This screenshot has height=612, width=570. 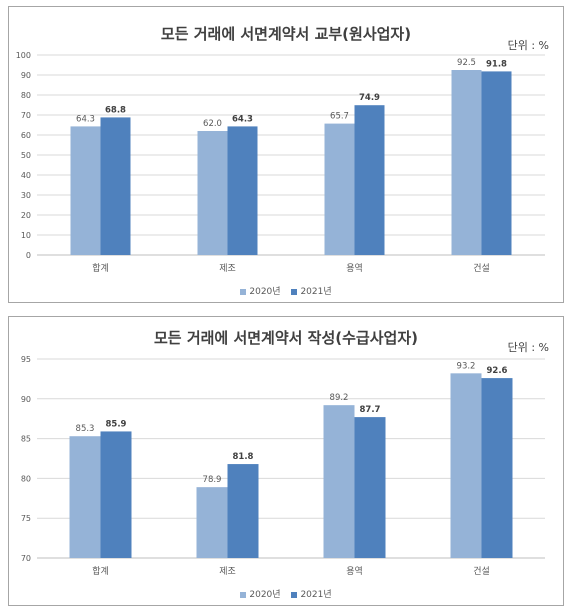 I want to click on y-tick-label: 75, so click(x=26, y=518).